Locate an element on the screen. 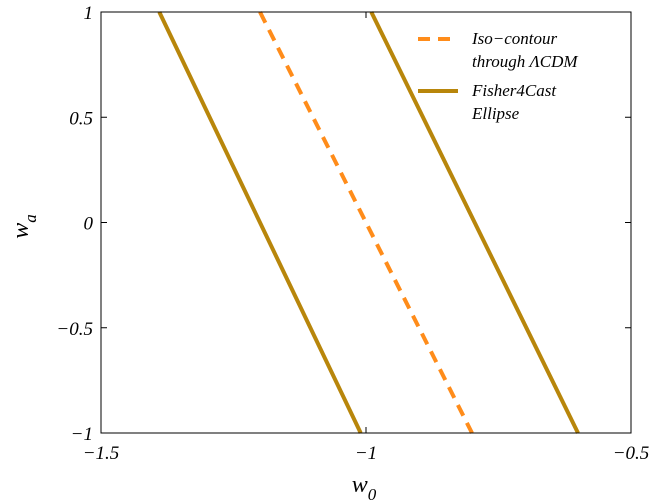 The width and height of the screenshot is (658, 503). legend-label-0-1: through ΛCDM is located at coordinates (525, 61).